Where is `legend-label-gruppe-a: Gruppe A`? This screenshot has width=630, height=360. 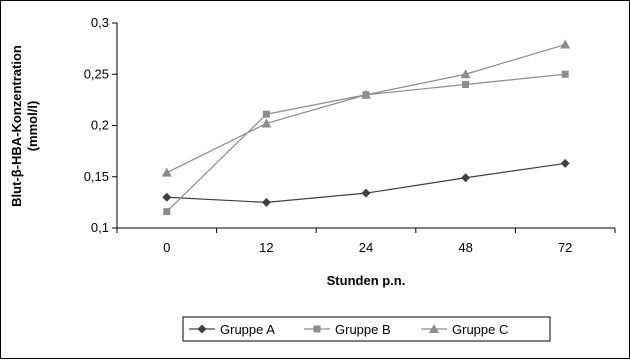
legend-label-gruppe-a: Gruppe A is located at coordinates (247, 329).